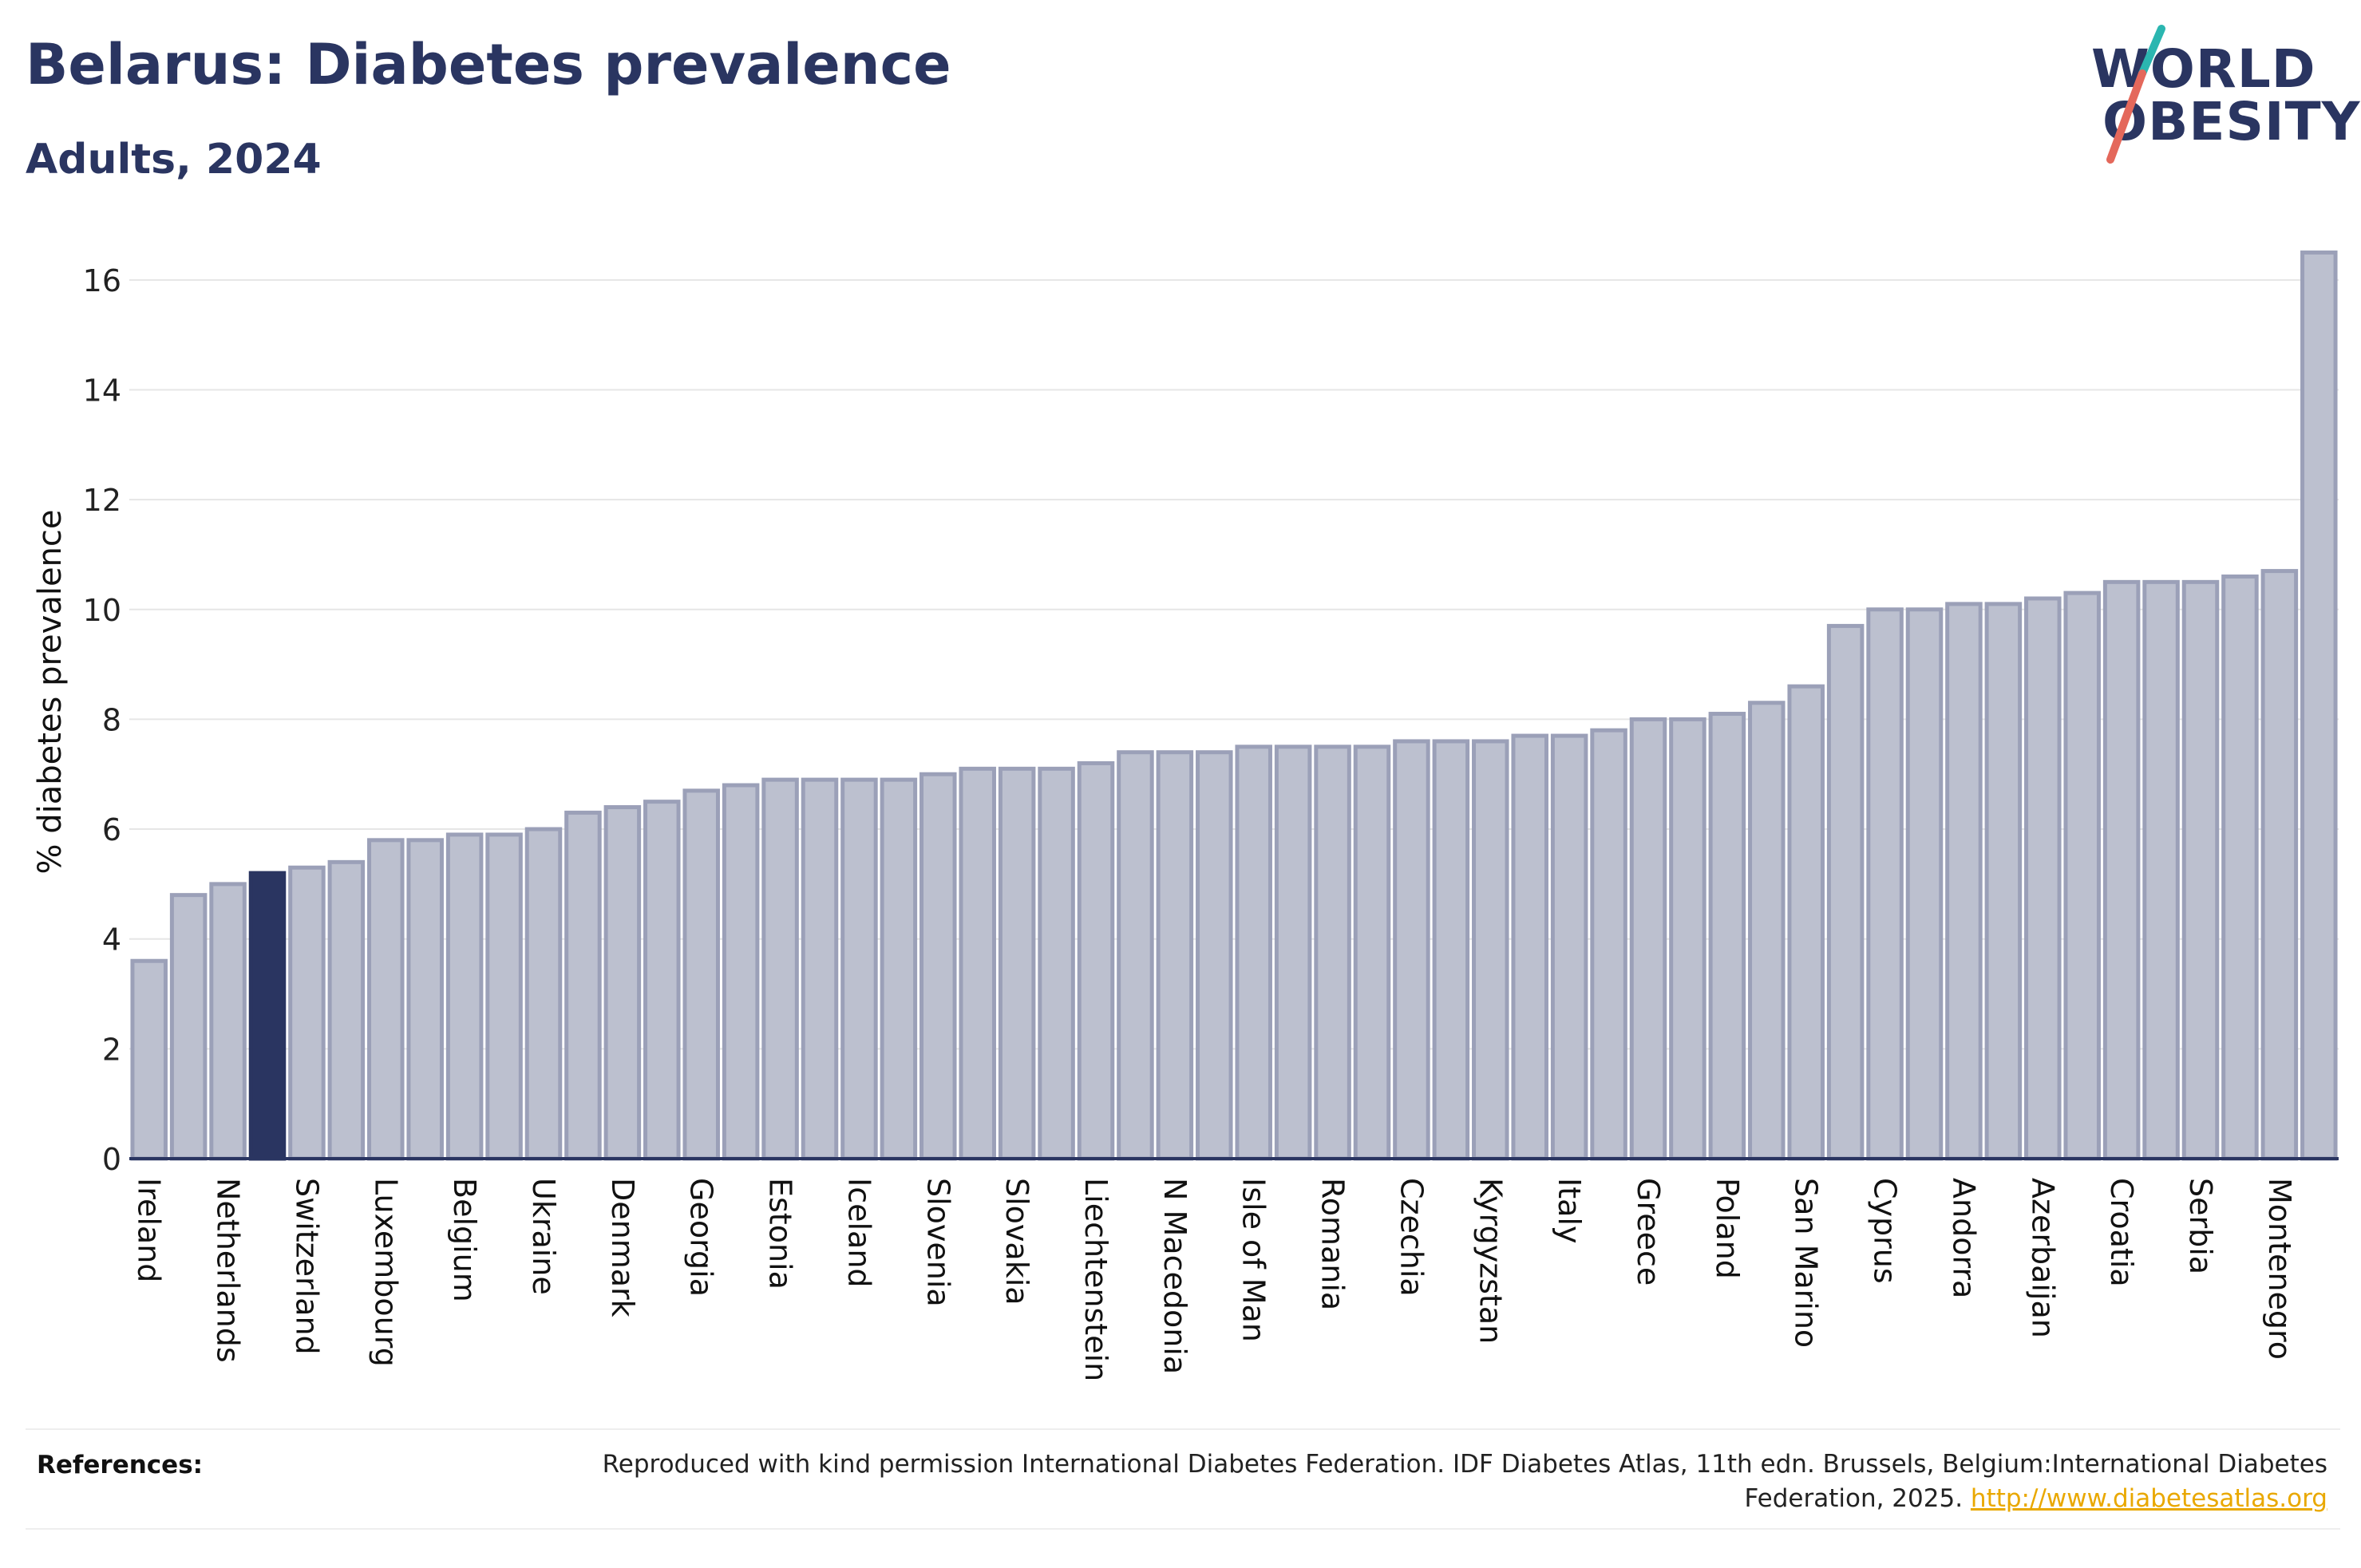 The width and height of the screenshot is (2361, 1568). I want to click on x-tick-label: Cyprus, so click(1885, 1231).